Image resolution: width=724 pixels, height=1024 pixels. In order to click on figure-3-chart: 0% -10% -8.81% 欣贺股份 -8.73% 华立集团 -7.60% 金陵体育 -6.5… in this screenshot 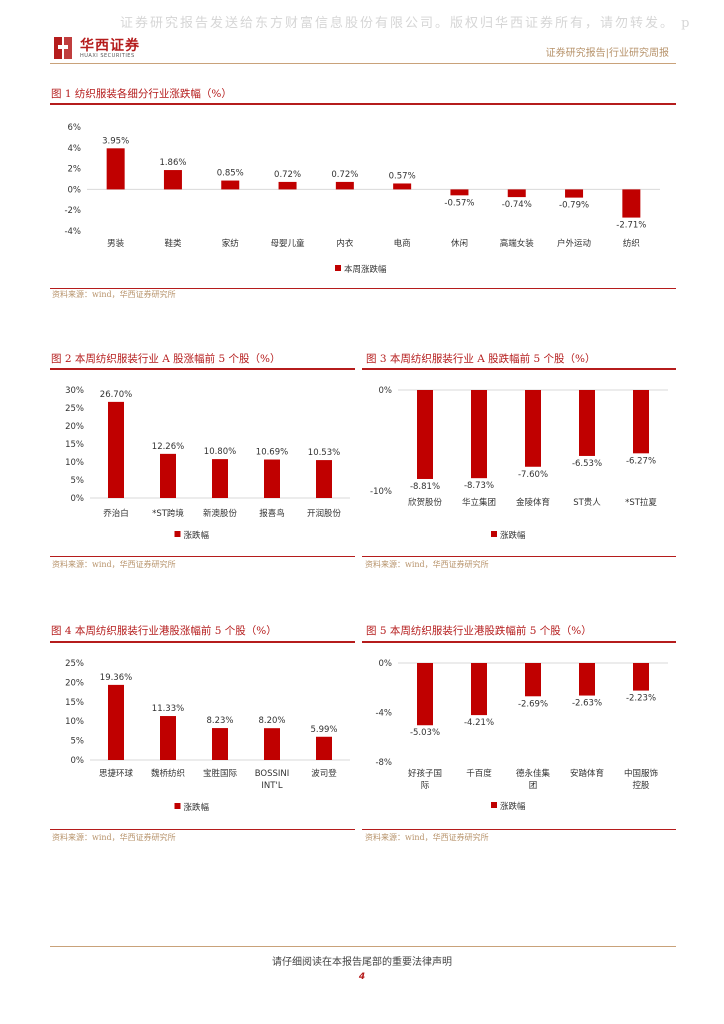, I will do `click(519, 463)`.